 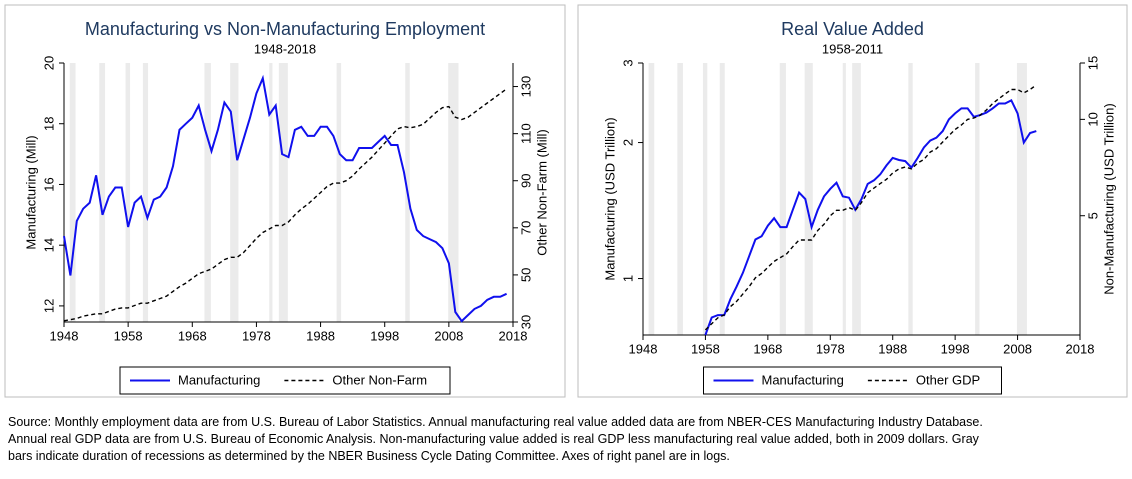 I want to click on y2-tick-label: 5, so click(x=1092, y=215).